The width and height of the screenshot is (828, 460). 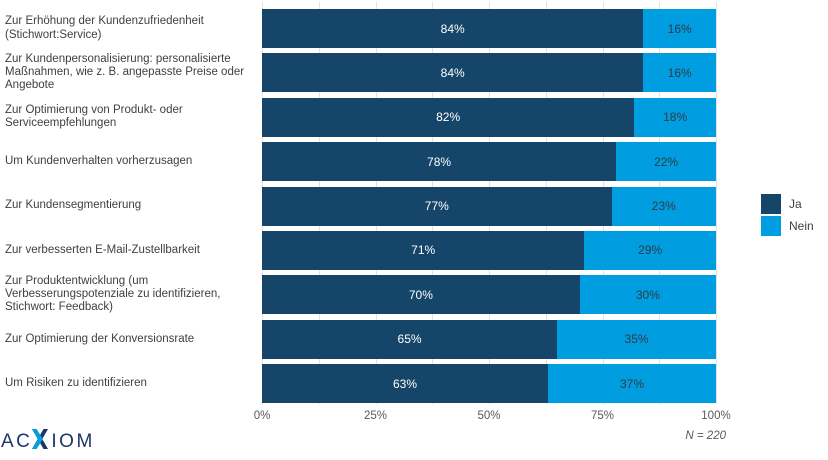 I want to click on bar-value-ja: 77%, so click(x=436, y=206).